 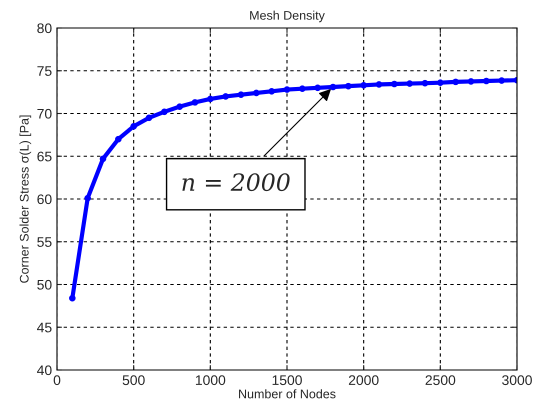 What do you see at coordinates (44, 285) in the screenshot?
I see `y-tick-label: 50` at bounding box center [44, 285].